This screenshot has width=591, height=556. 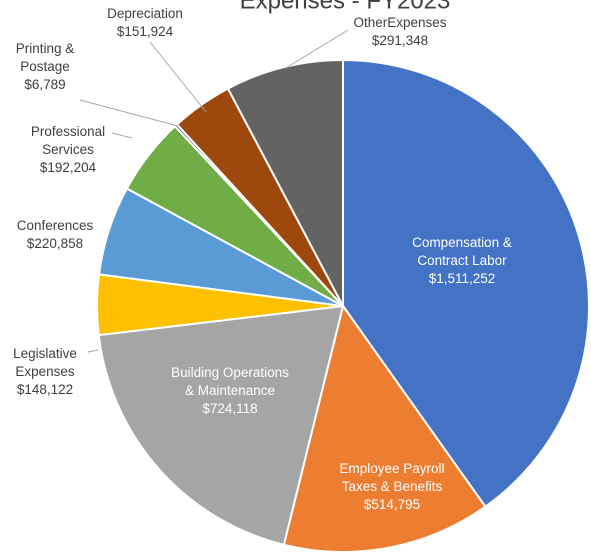 I want to click on category-label: Conferences, so click(x=55, y=225).